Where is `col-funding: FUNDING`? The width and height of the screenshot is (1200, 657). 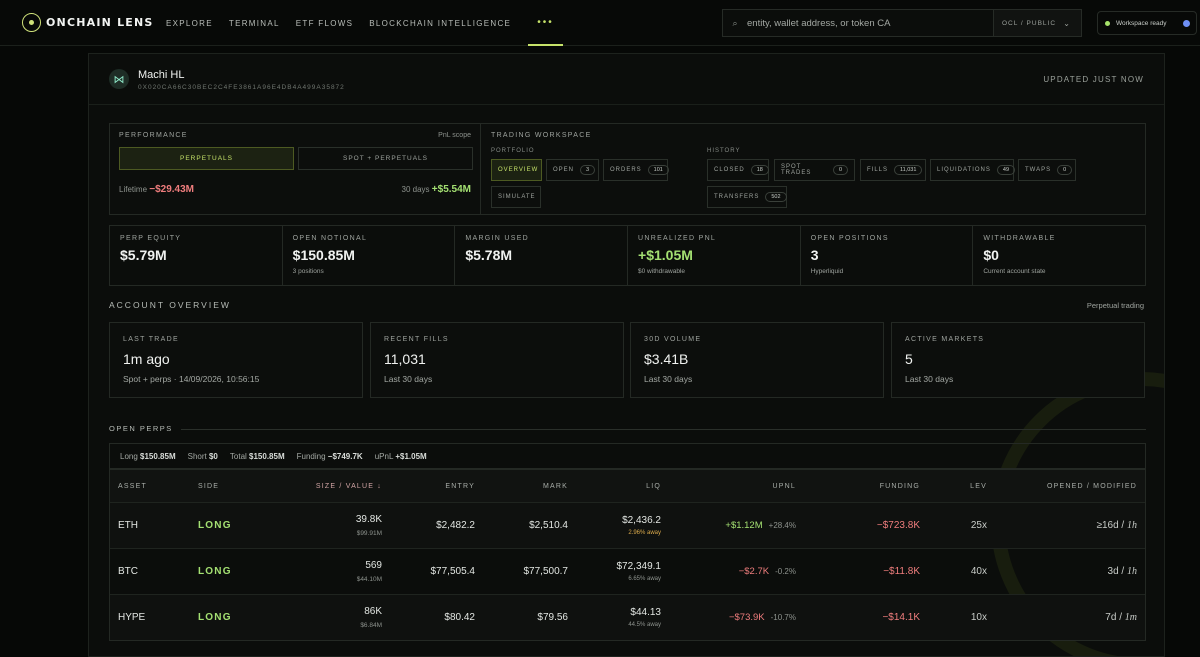
col-funding: FUNDING is located at coordinates (899, 486).